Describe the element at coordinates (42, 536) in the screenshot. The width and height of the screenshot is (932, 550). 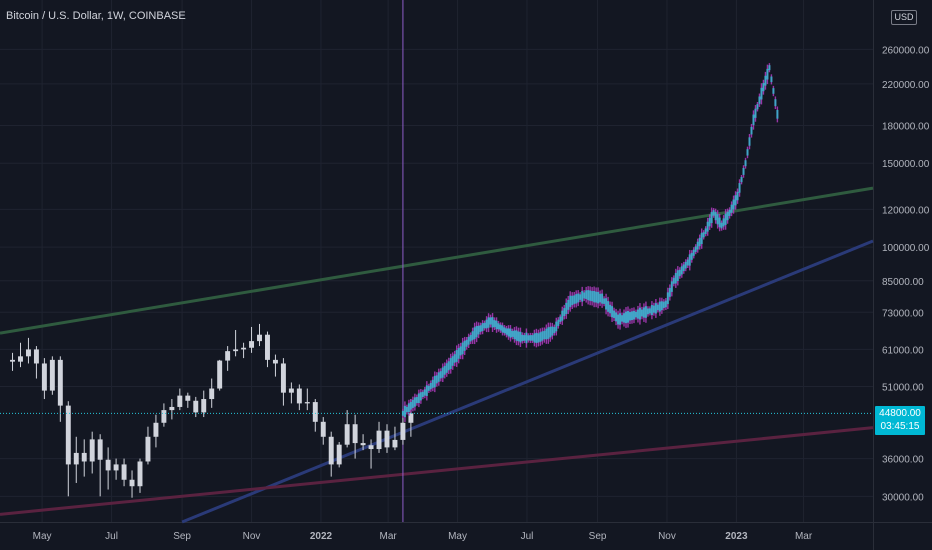
I see `time-tick-label: May` at that location.